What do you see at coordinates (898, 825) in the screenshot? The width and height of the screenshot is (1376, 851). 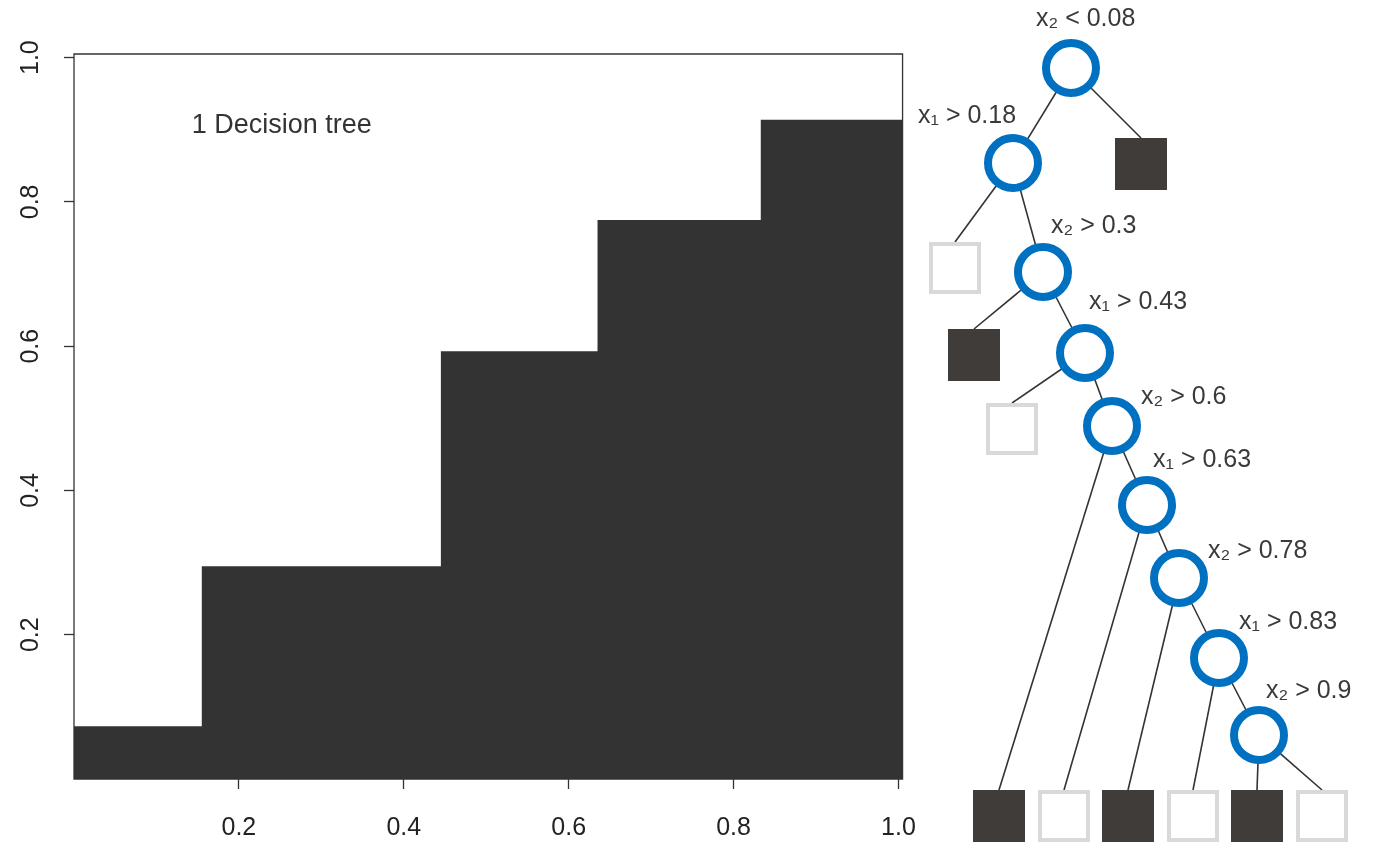 I see `x-tick-label: 1.0` at bounding box center [898, 825].